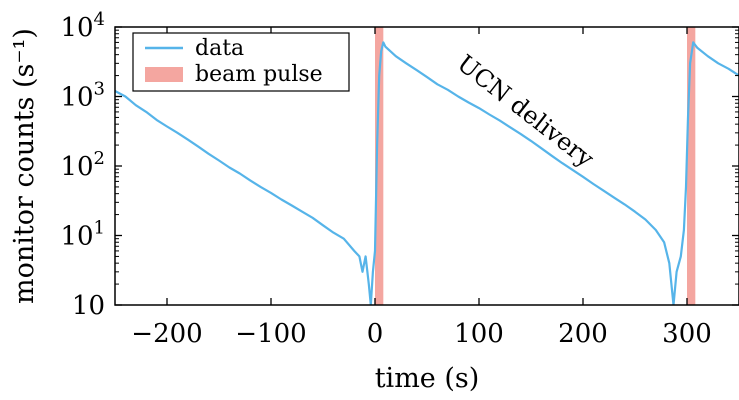 The image size is (739, 400). Describe the element at coordinates (99, 228) in the screenshot. I see `y-tick-exponent: 1` at that location.